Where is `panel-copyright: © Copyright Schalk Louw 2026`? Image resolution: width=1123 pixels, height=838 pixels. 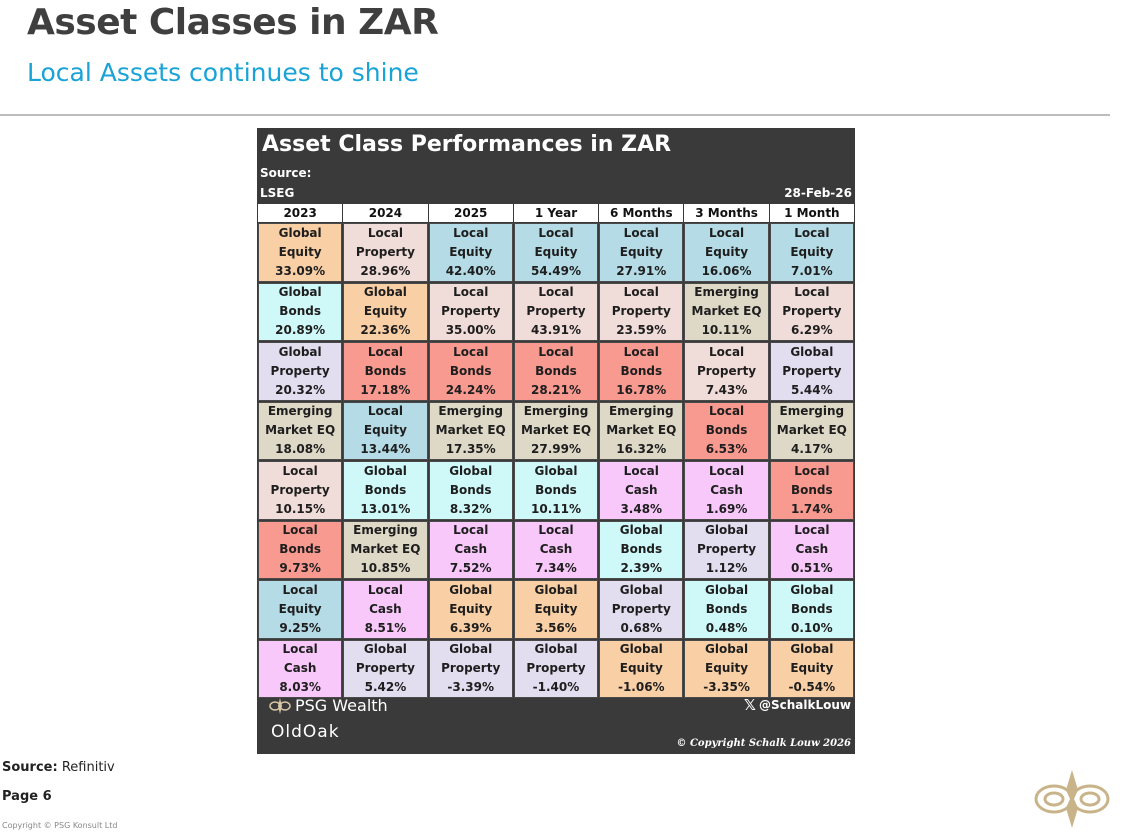 panel-copyright: © Copyright Schalk Louw 2026 is located at coordinates (763, 743).